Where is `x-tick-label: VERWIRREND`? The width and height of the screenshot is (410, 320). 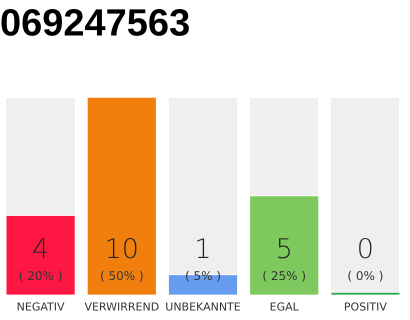 x-tick-label: VERWIRREND is located at coordinates (122, 307).